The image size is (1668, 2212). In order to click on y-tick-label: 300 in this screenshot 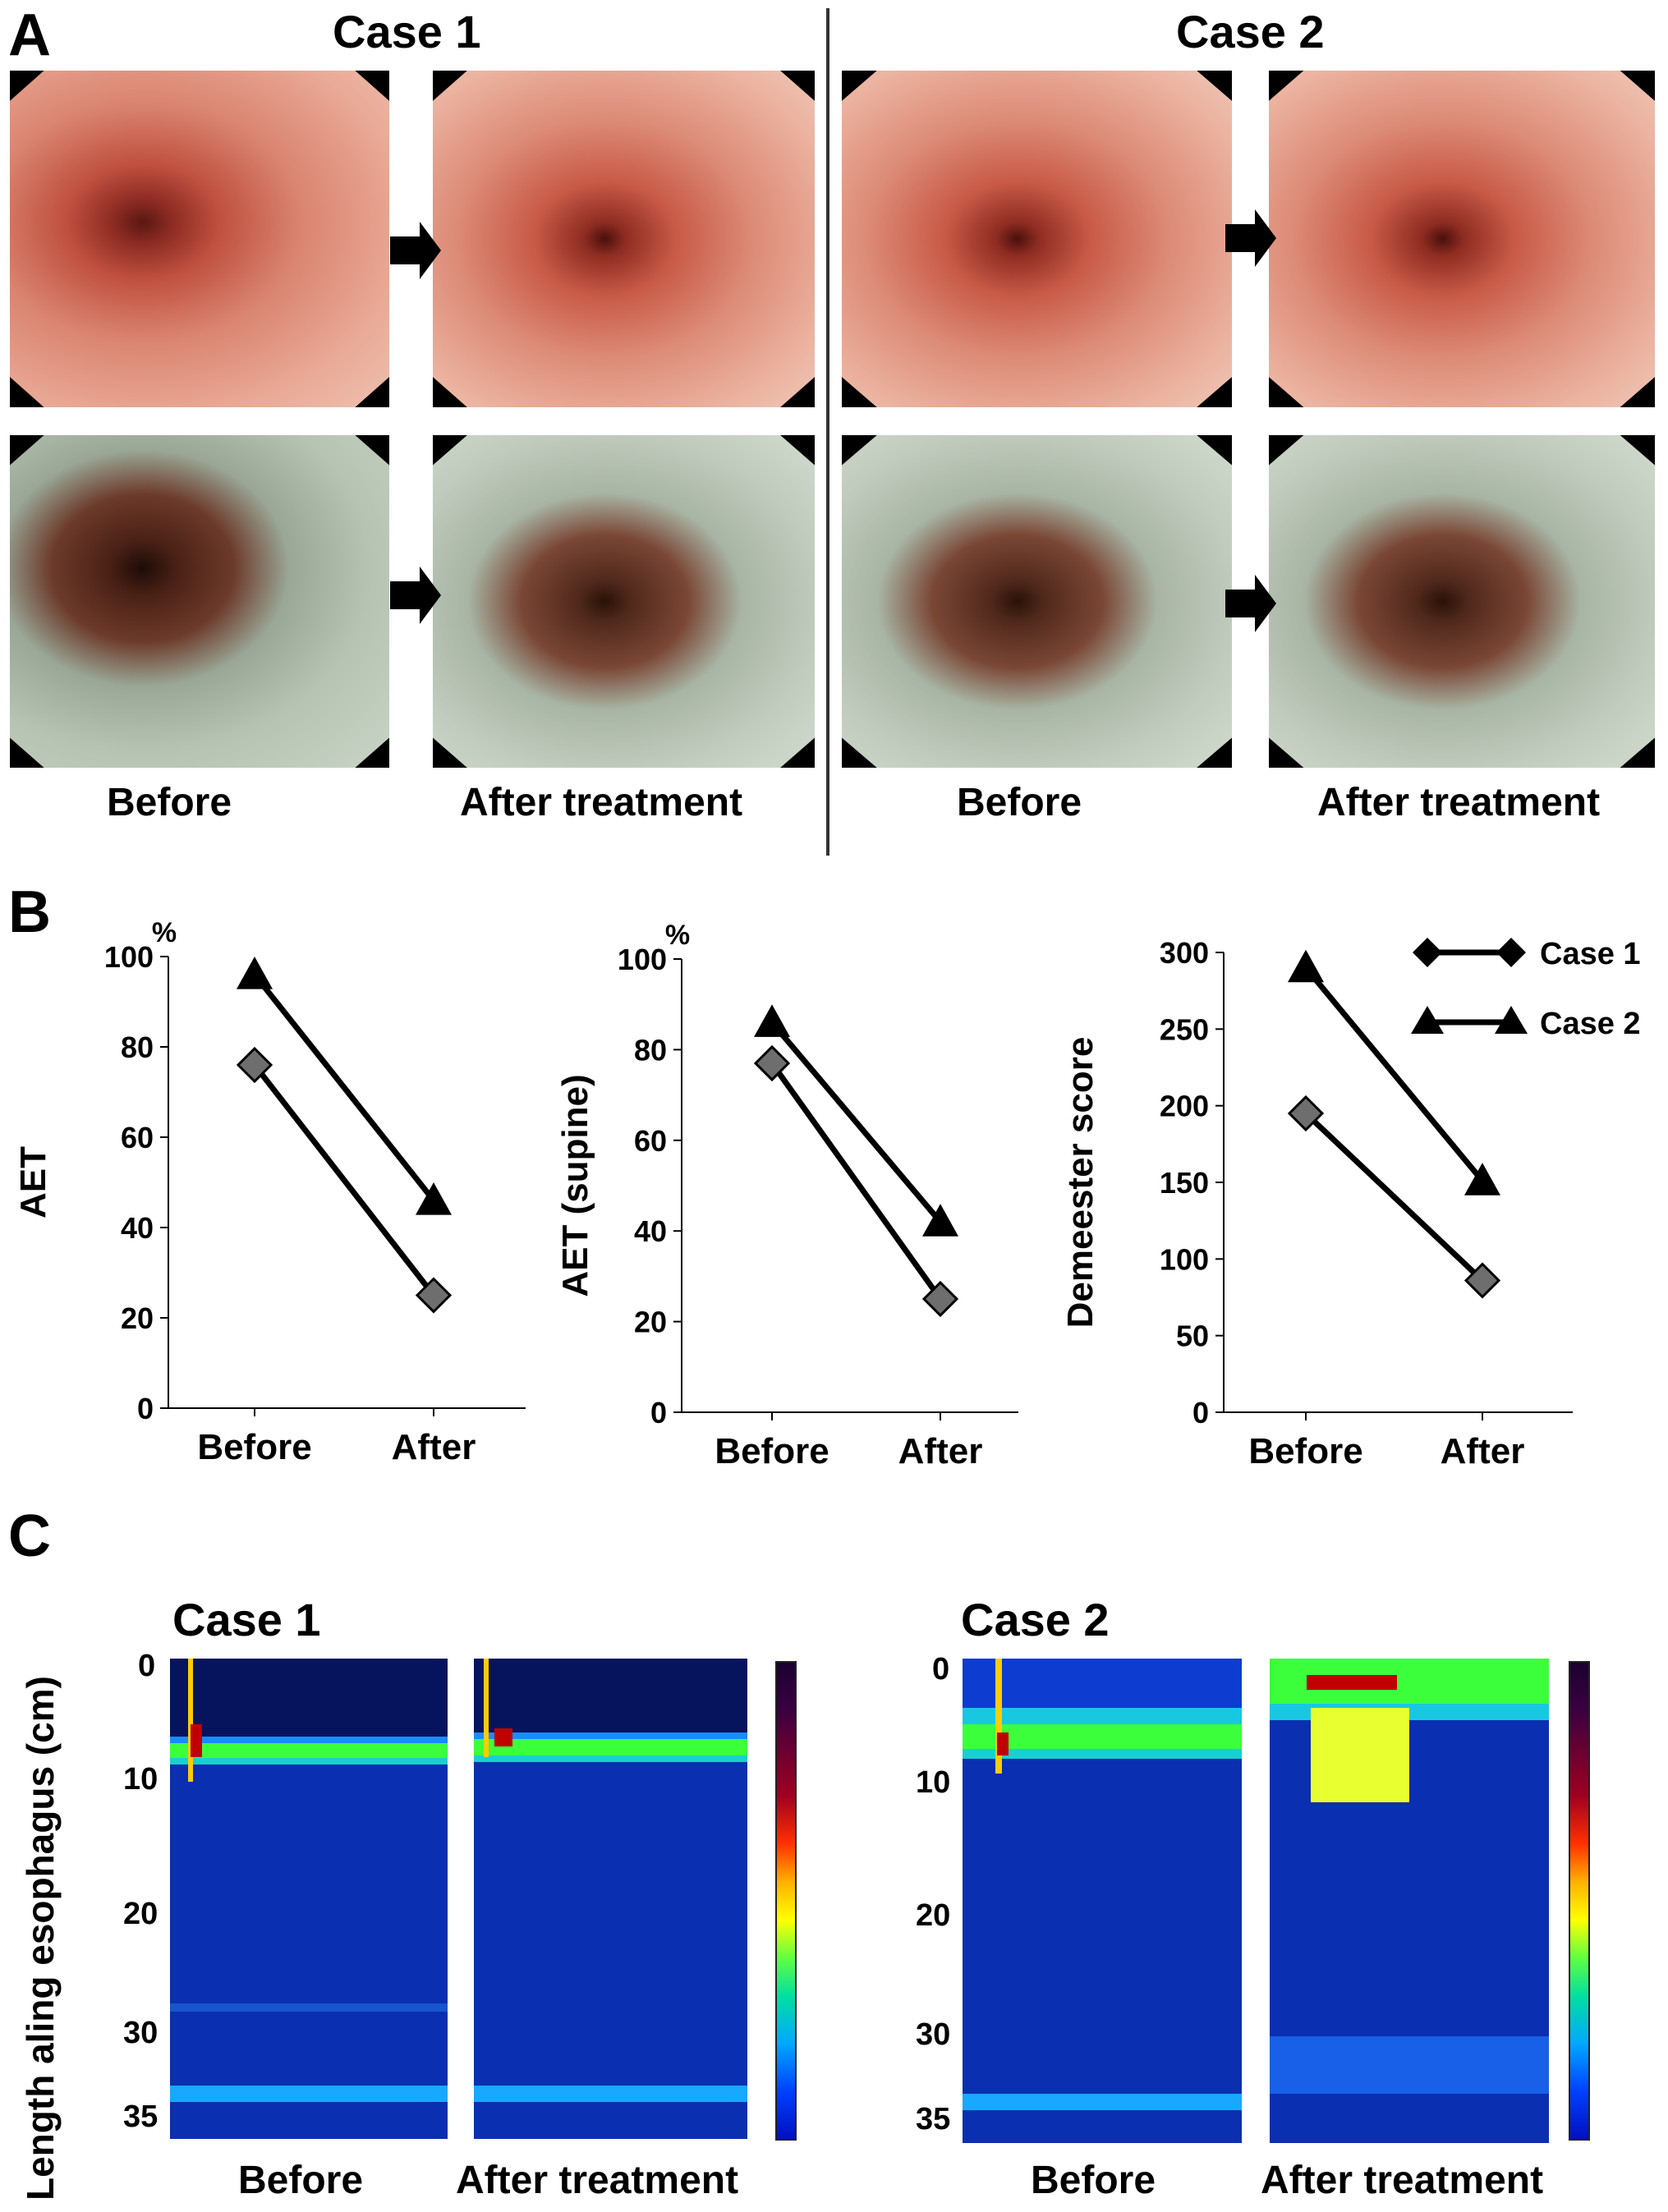, I will do `click(1184, 953)`.